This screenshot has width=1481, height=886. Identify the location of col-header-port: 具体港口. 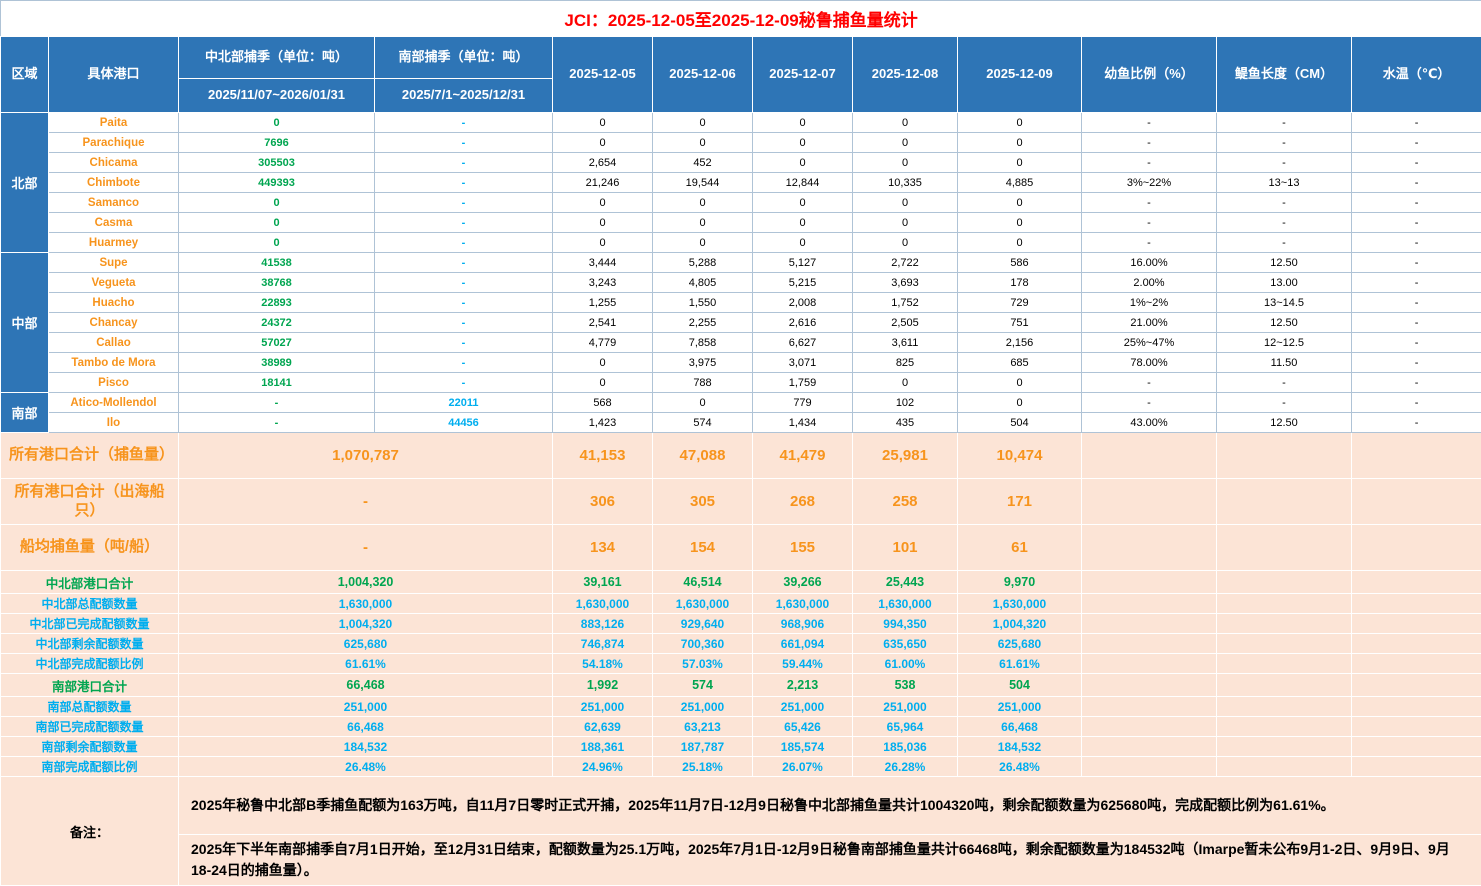
(114, 75).